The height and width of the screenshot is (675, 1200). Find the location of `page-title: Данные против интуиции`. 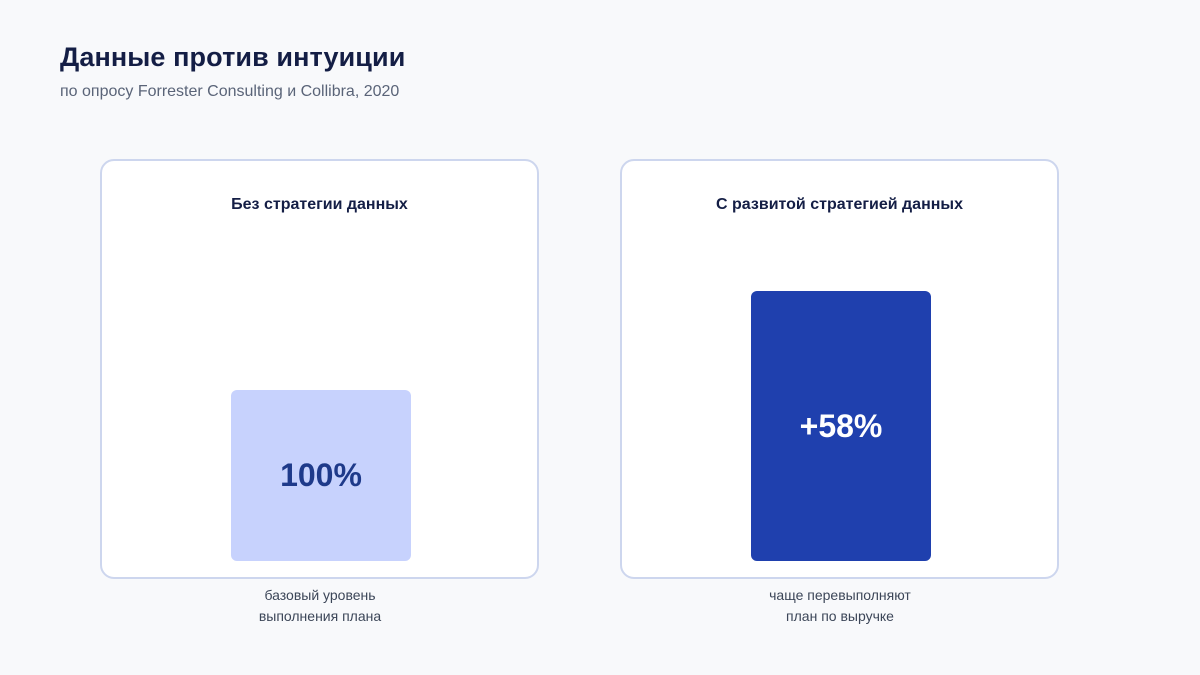

page-title: Данные против интуиции is located at coordinates (233, 57).